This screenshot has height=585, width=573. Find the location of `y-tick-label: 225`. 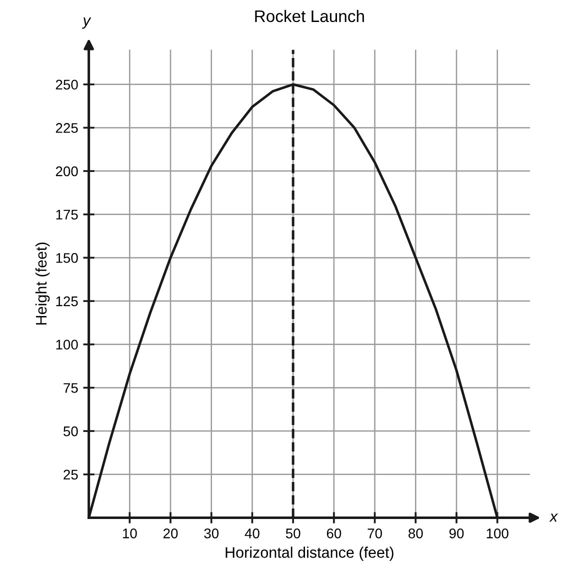

y-tick-label: 225 is located at coordinates (67, 128).